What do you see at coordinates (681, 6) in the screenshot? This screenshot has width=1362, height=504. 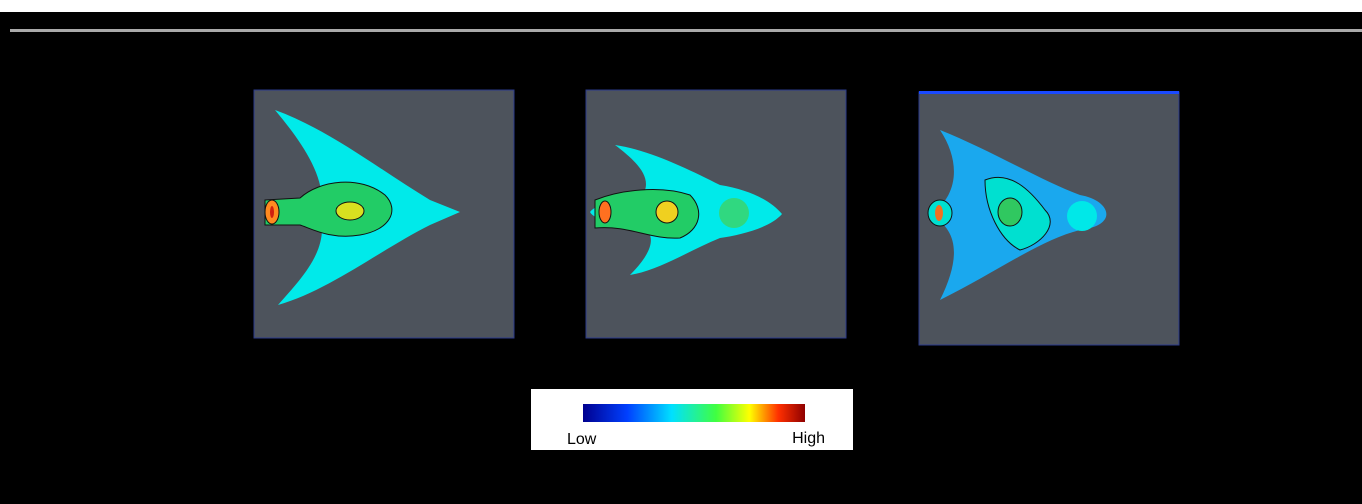 I see `top-strip` at bounding box center [681, 6].